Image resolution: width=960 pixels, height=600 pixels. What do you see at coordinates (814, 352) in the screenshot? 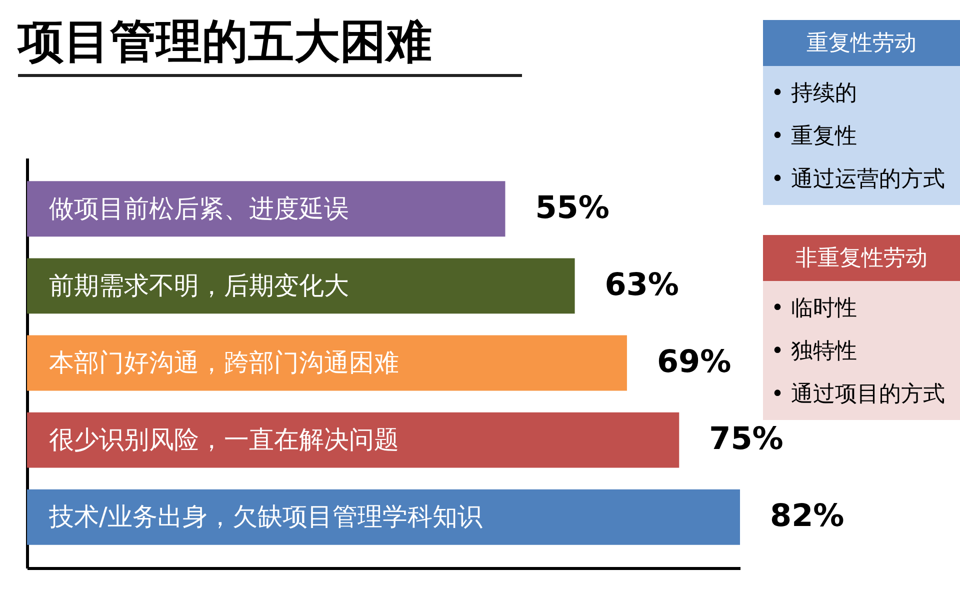
I see `text: • 独特性` at bounding box center [814, 352].